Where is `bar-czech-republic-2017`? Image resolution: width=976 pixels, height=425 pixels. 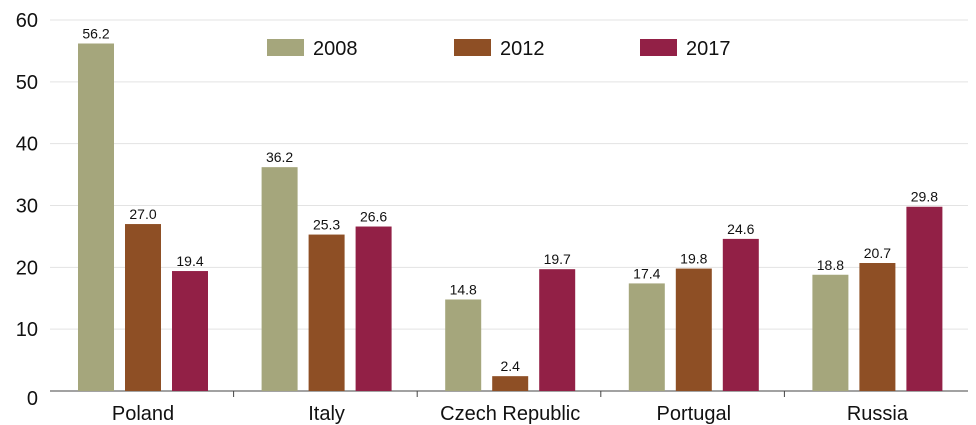 bar-czech-republic-2017 is located at coordinates (557, 330).